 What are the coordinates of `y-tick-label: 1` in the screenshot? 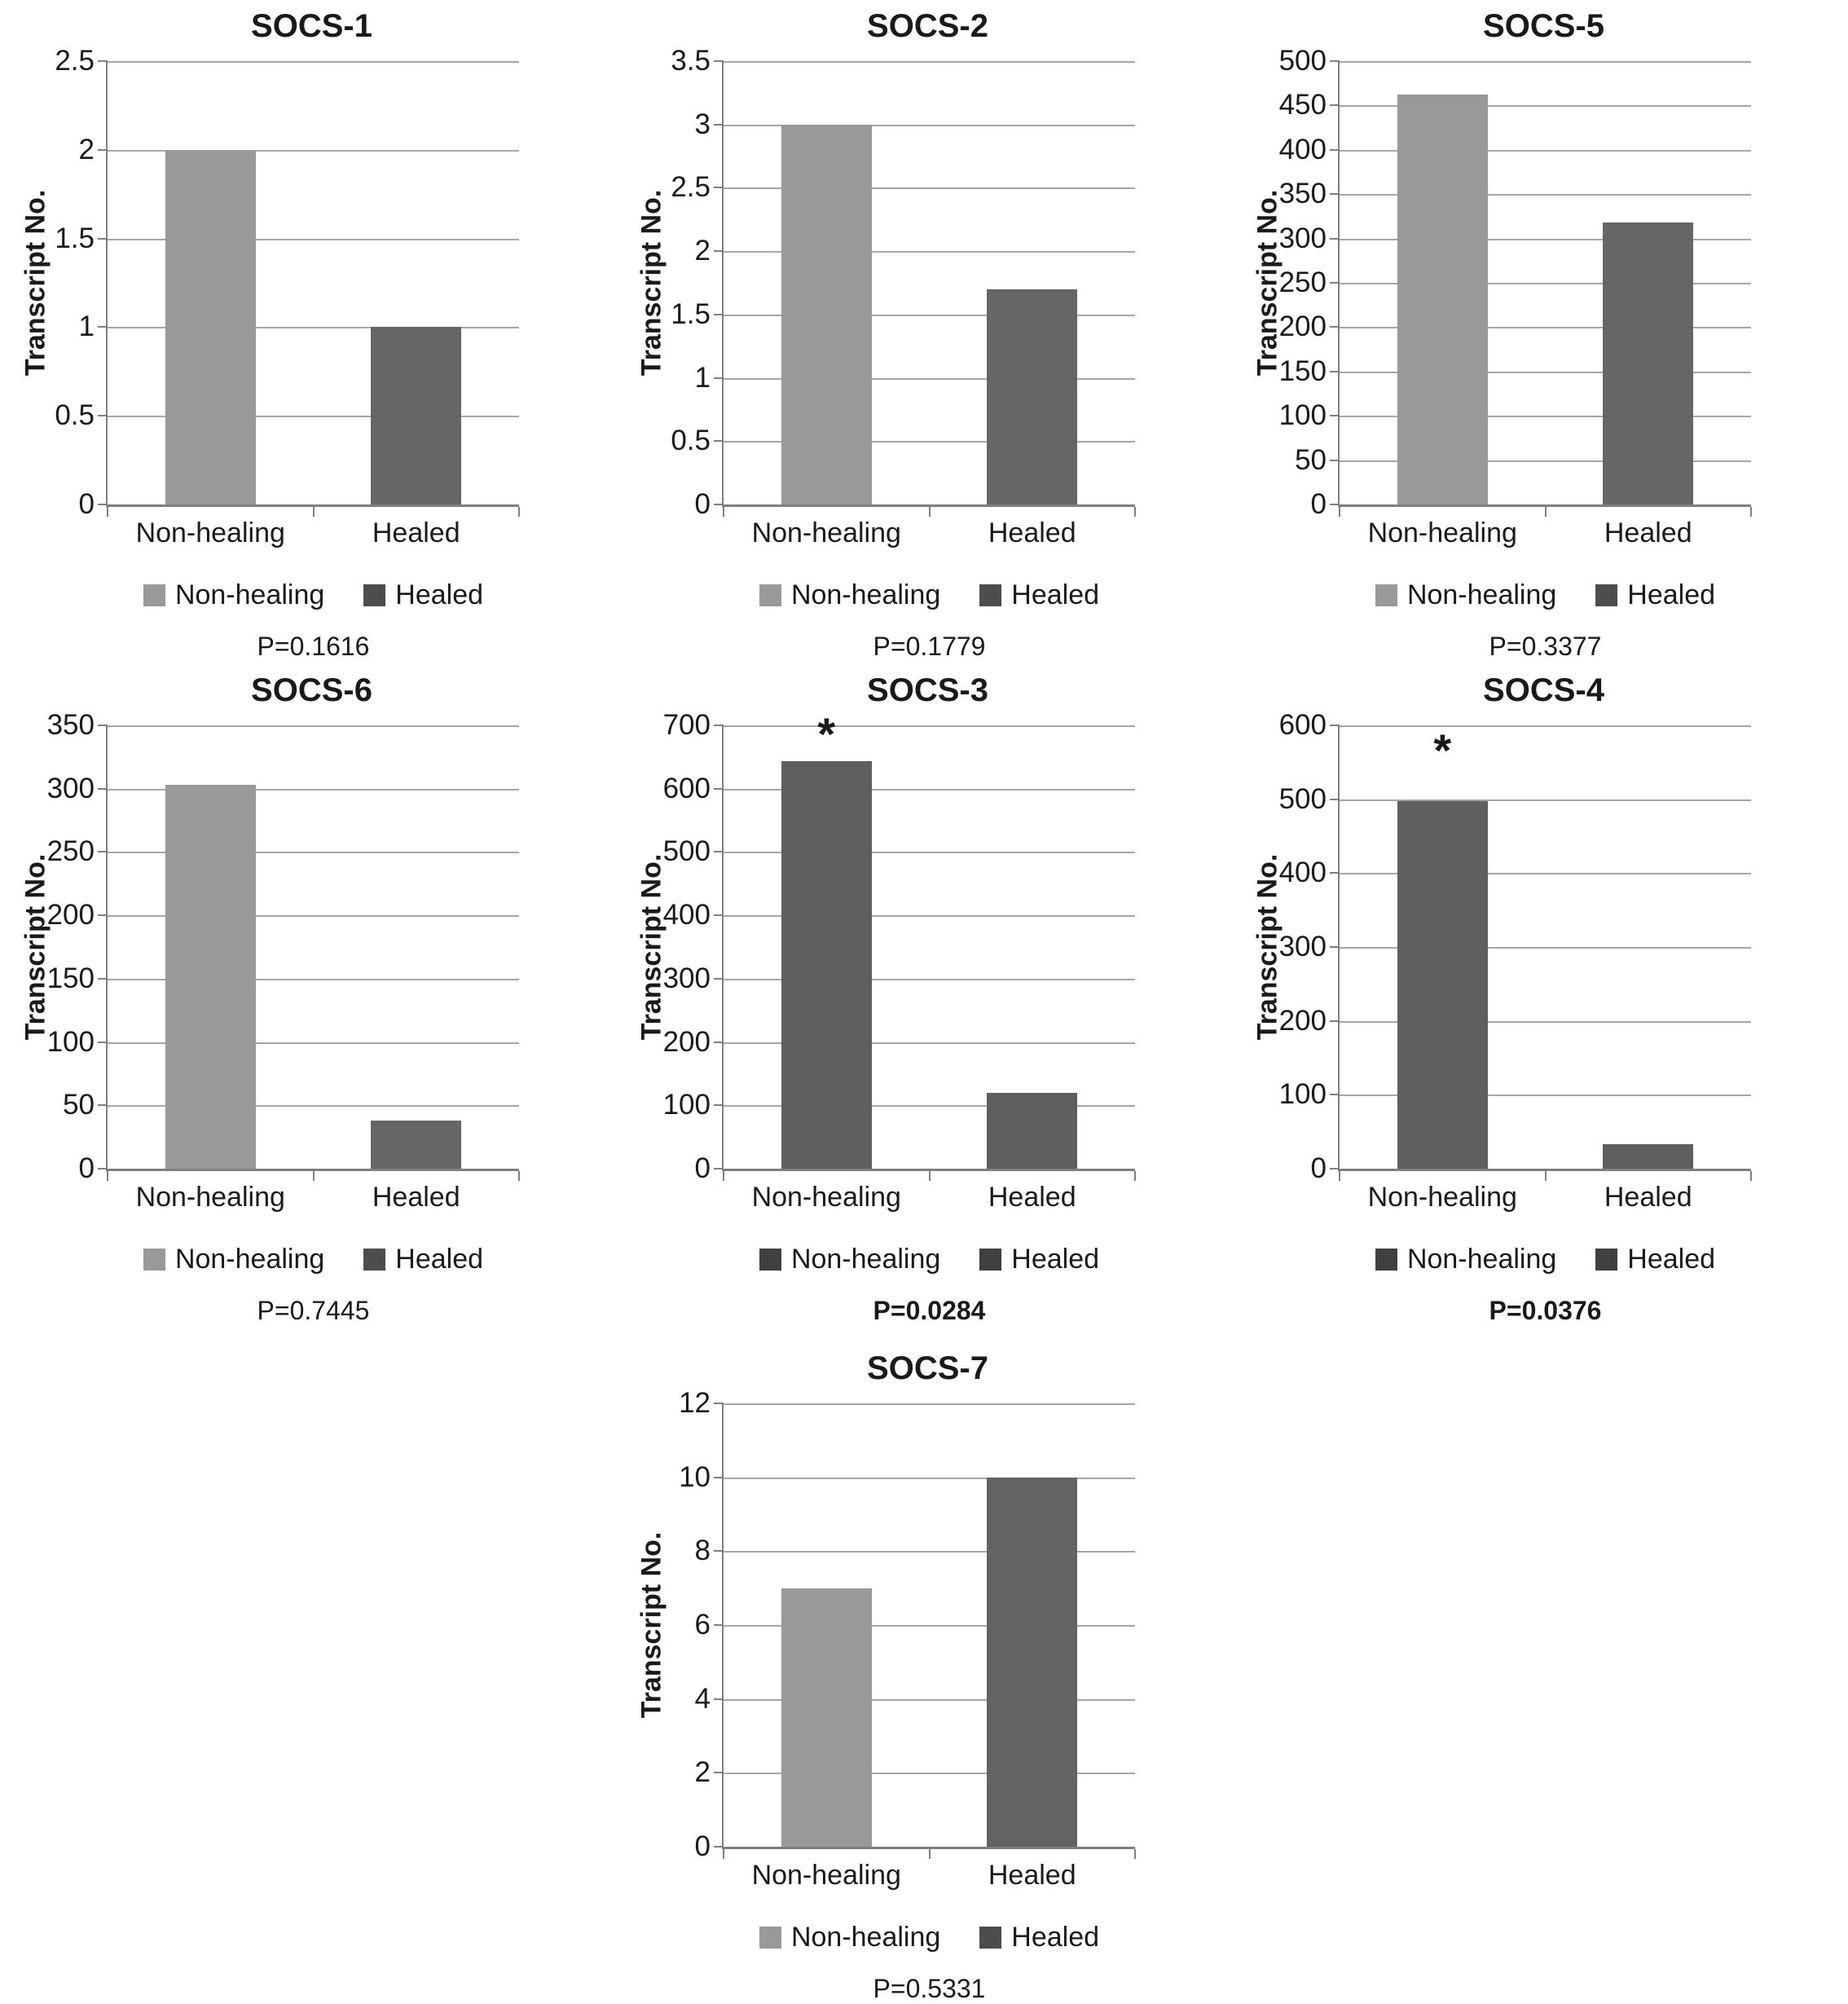 It's located at (702, 377).